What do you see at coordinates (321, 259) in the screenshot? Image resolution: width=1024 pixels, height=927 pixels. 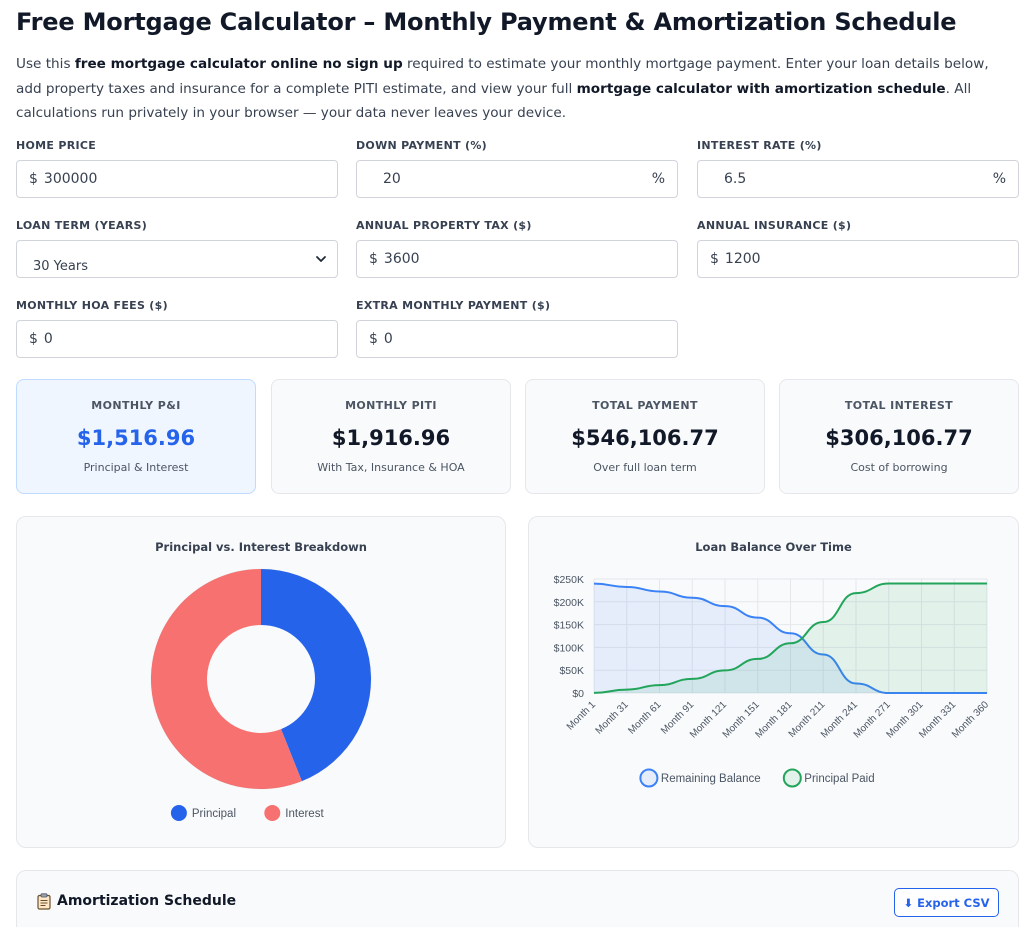 I see `chevron-down-icon` at bounding box center [321, 259].